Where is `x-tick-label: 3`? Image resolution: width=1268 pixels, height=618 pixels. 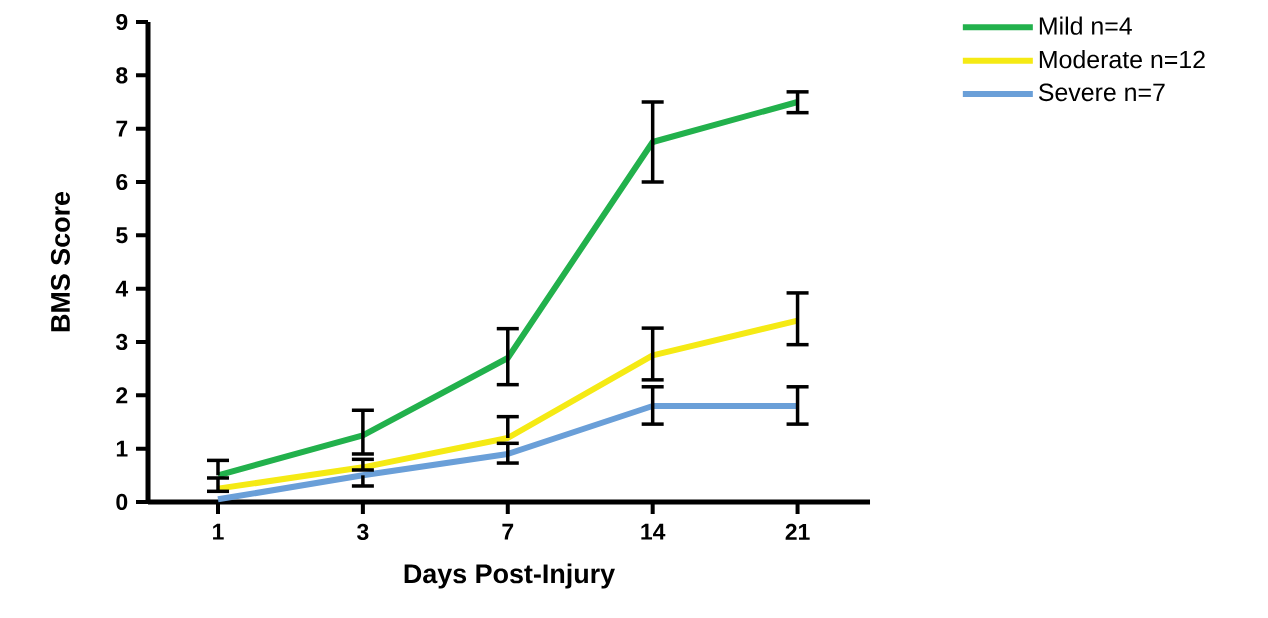 x-tick-label: 3 is located at coordinates (363, 532).